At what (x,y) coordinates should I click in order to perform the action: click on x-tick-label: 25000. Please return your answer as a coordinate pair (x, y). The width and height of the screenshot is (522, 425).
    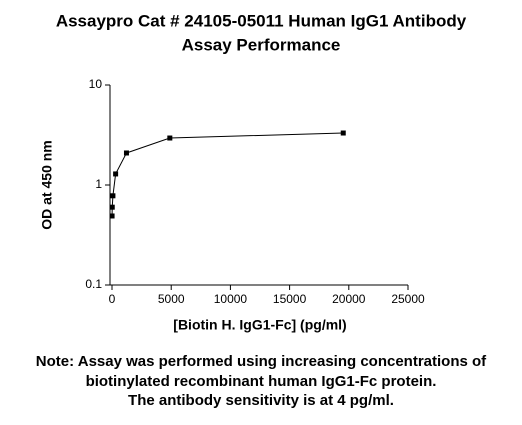
    Looking at the image, I should click on (408, 299).